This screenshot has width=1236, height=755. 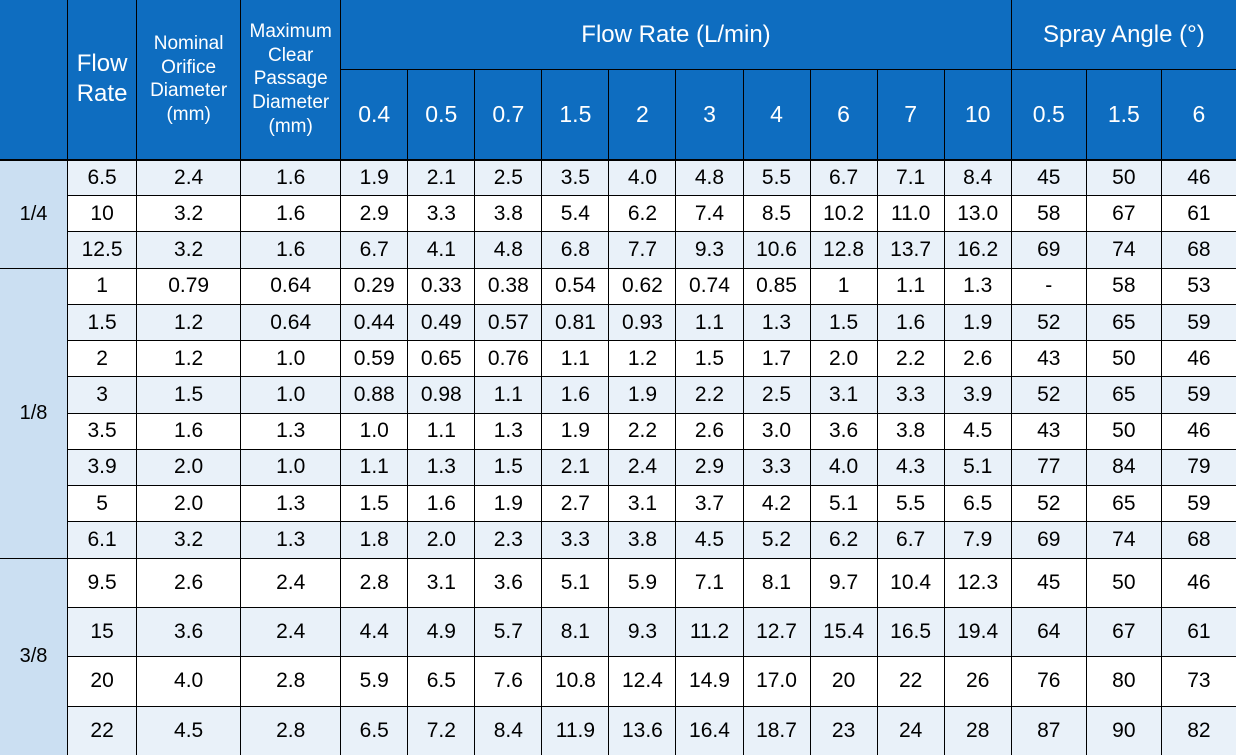 What do you see at coordinates (776, 214) in the screenshot?
I see `flow-value-cell: 8.5` at bounding box center [776, 214].